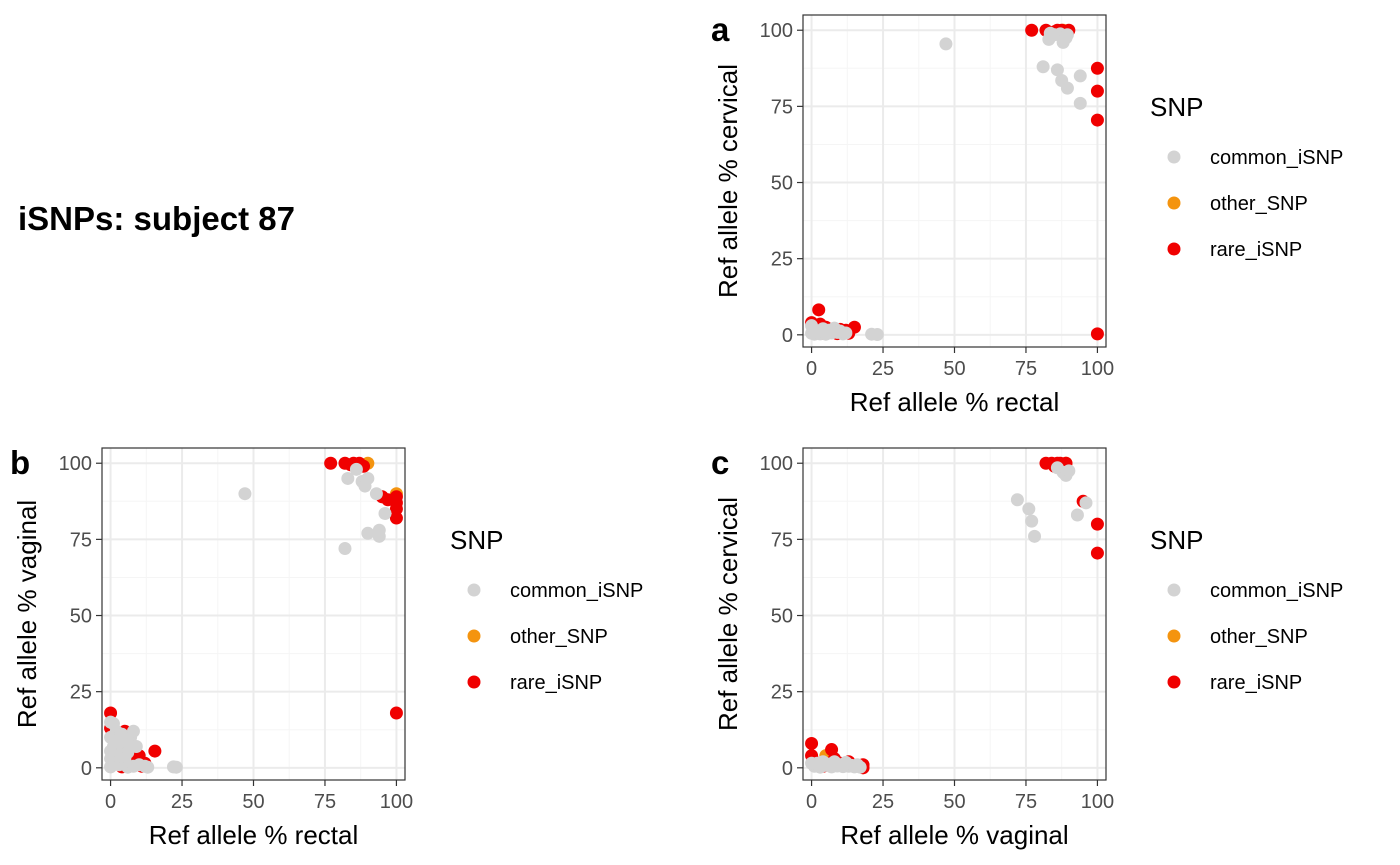 The image size is (1400, 865). I want to click on panel-tag: c, so click(720, 462).